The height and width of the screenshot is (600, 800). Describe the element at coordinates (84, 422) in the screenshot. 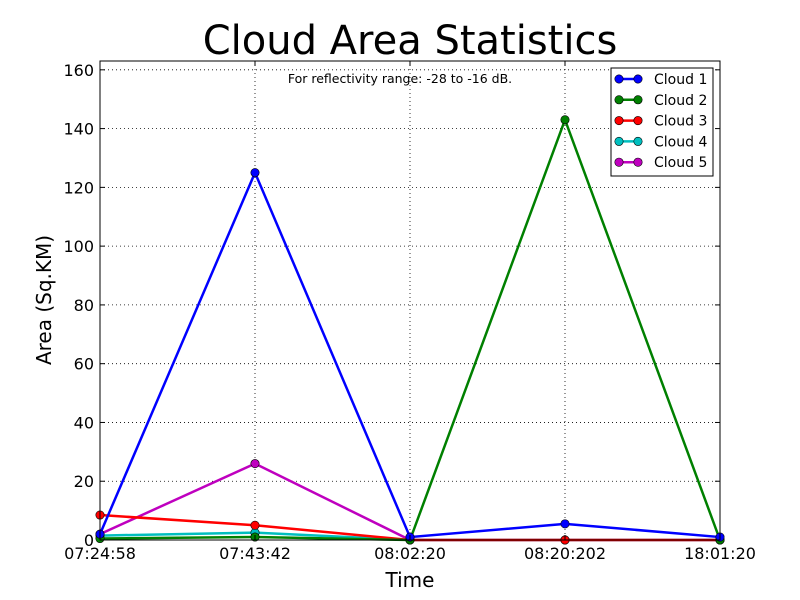

I see `y-tick-label: 40` at that location.